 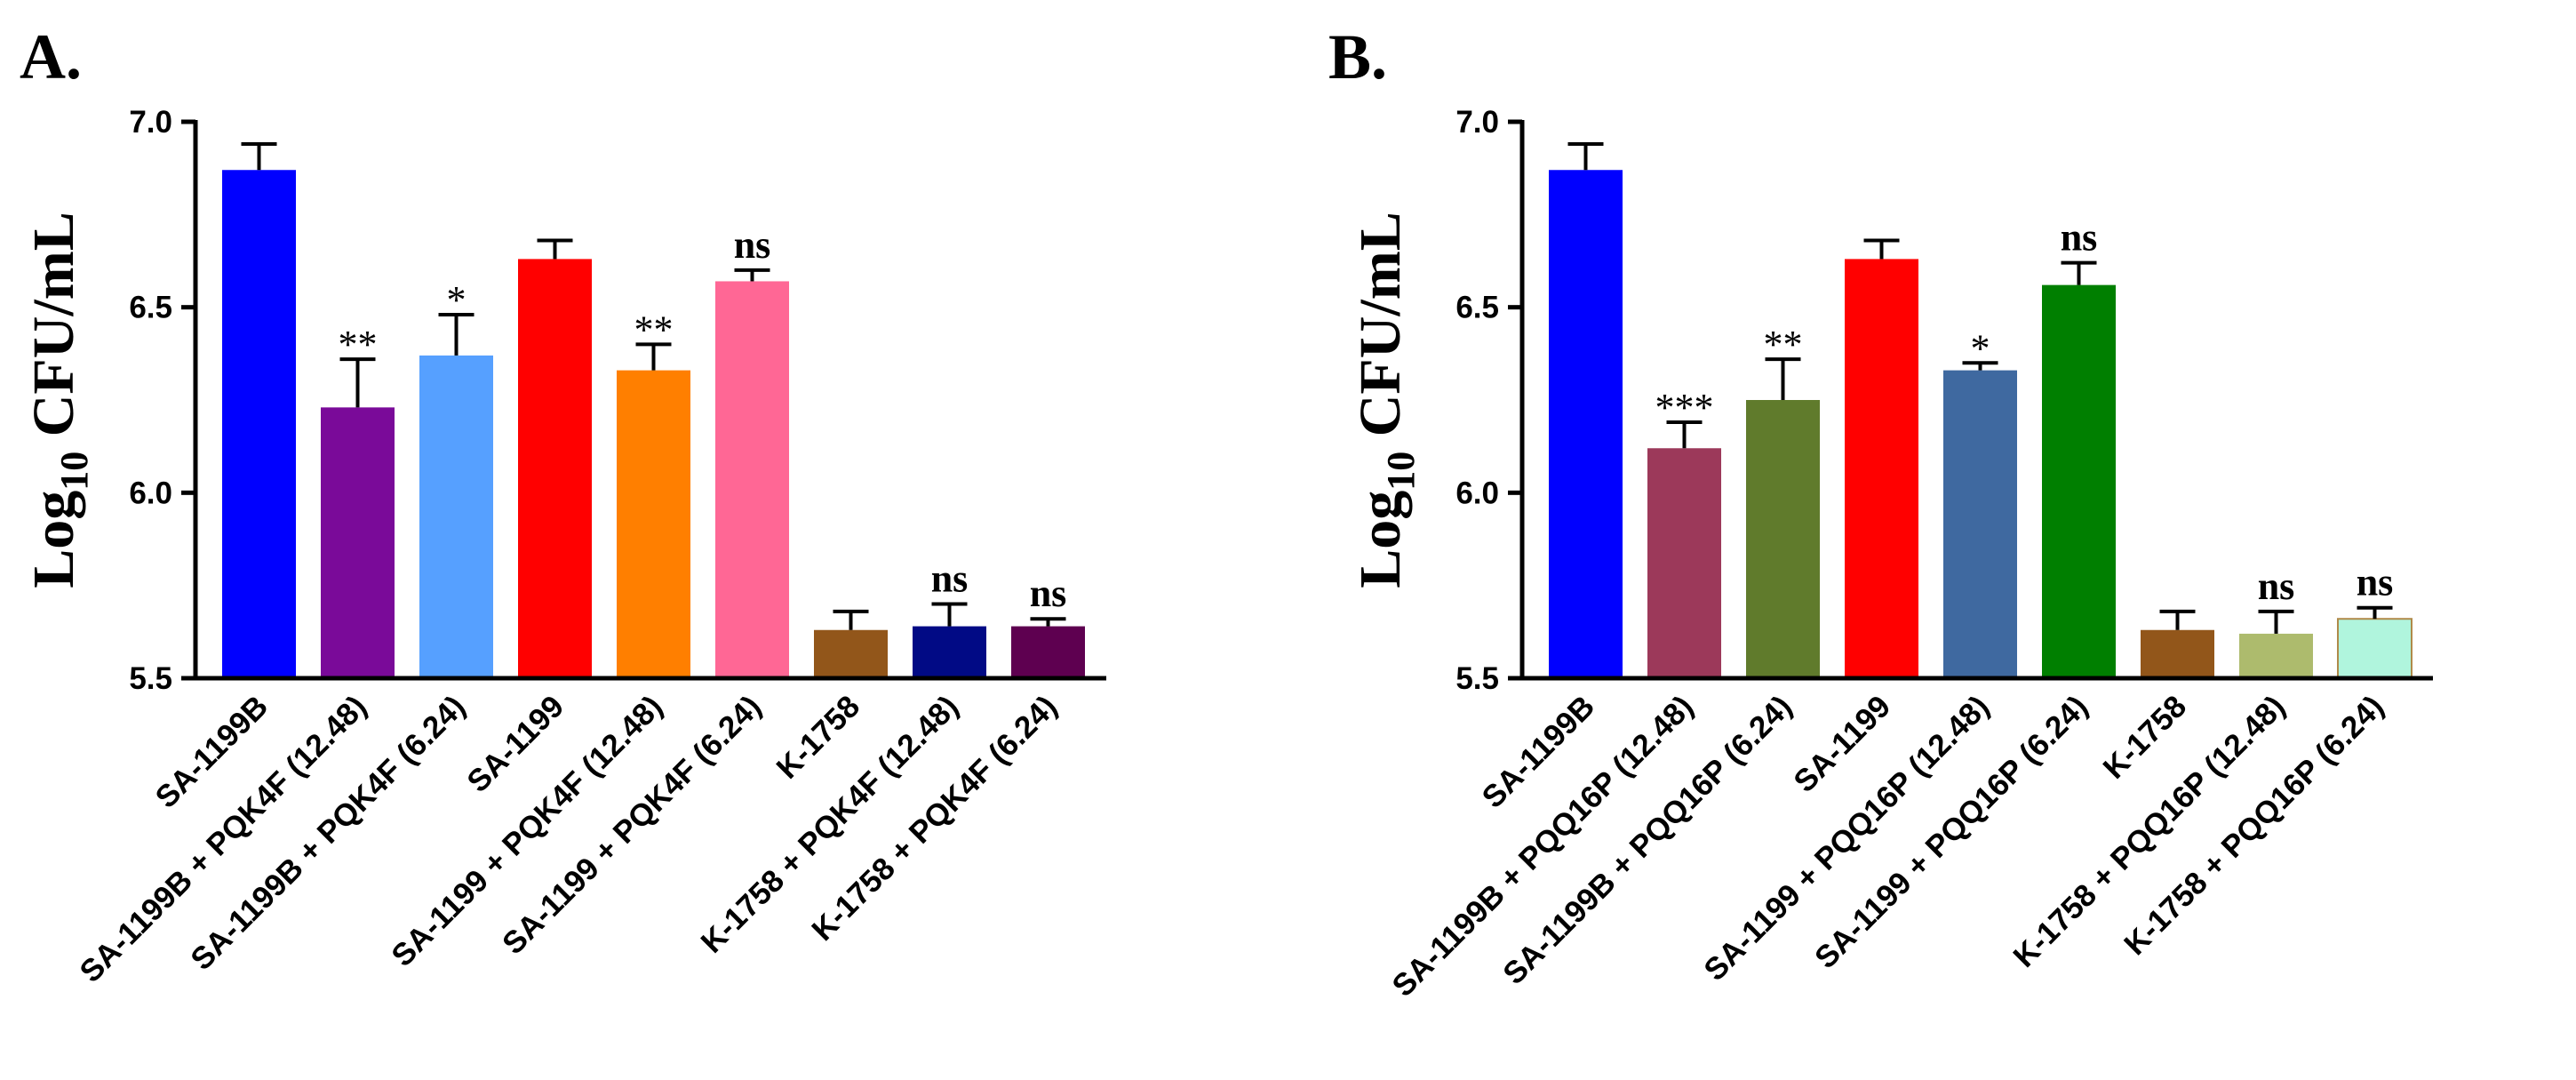 What do you see at coordinates (1357, 56) in the screenshot?
I see `panel-letter: B.` at bounding box center [1357, 56].